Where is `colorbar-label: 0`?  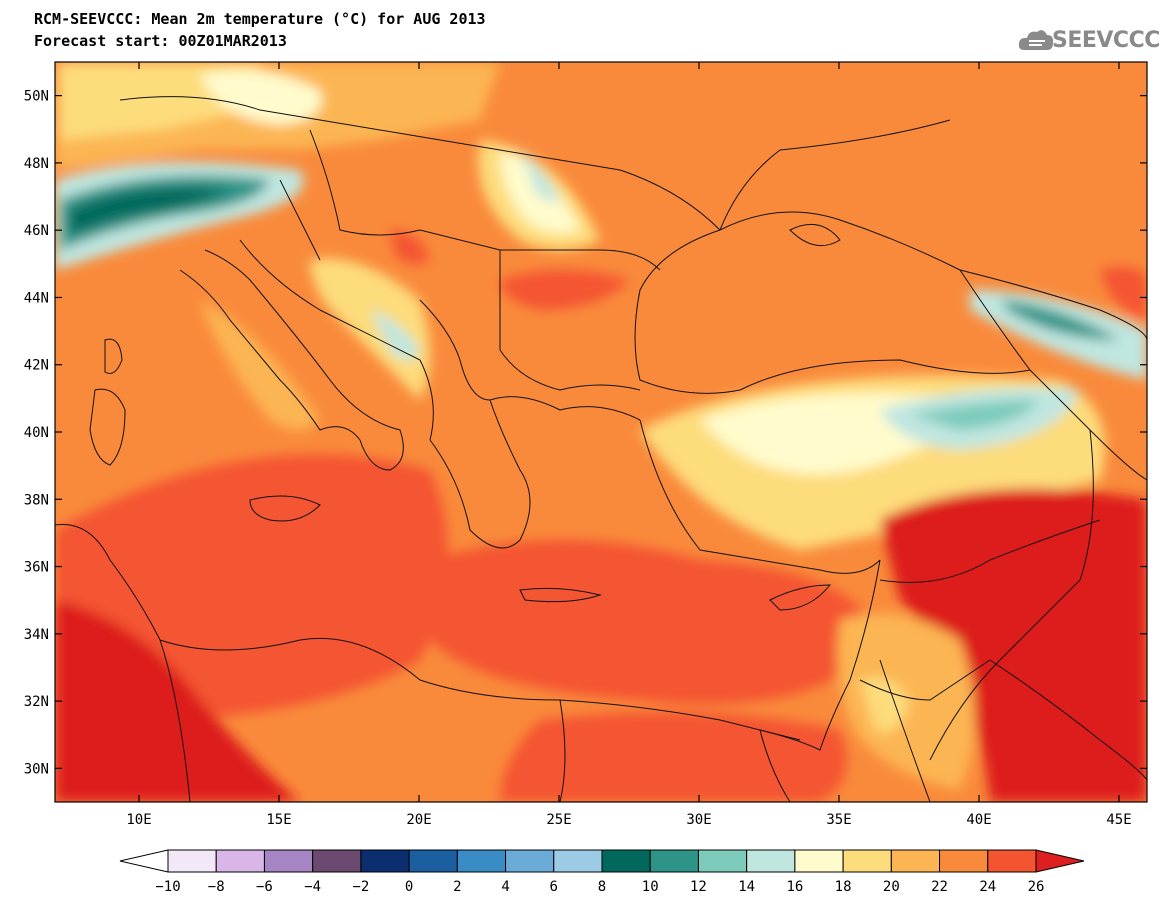 colorbar-label: 0 is located at coordinates (409, 887).